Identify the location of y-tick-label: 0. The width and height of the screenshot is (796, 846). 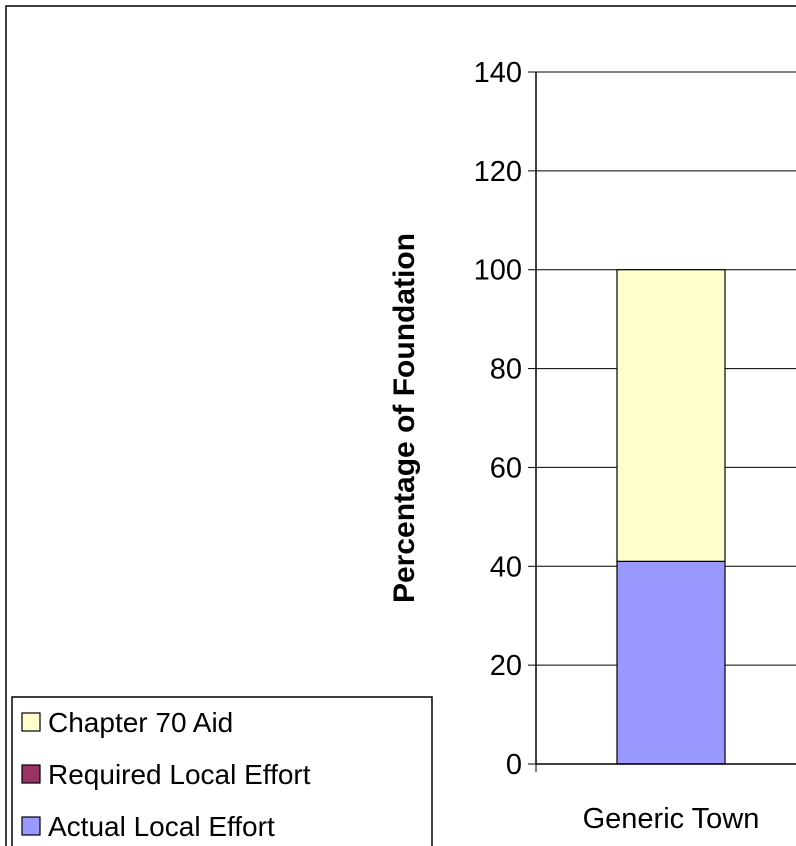
(514, 765).